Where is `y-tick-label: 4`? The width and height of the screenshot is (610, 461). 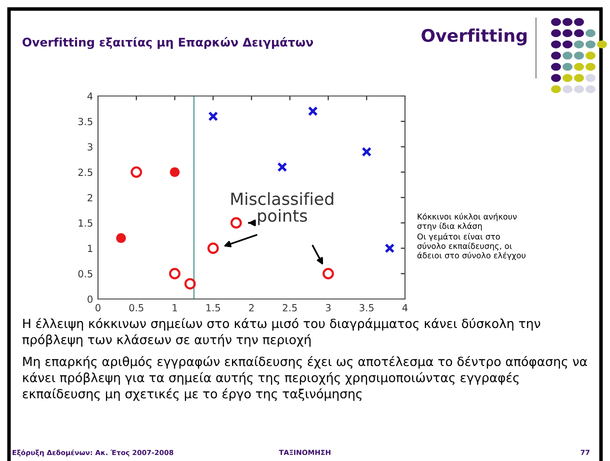
y-tick-label: 4 is located at coordinates (90, 96).